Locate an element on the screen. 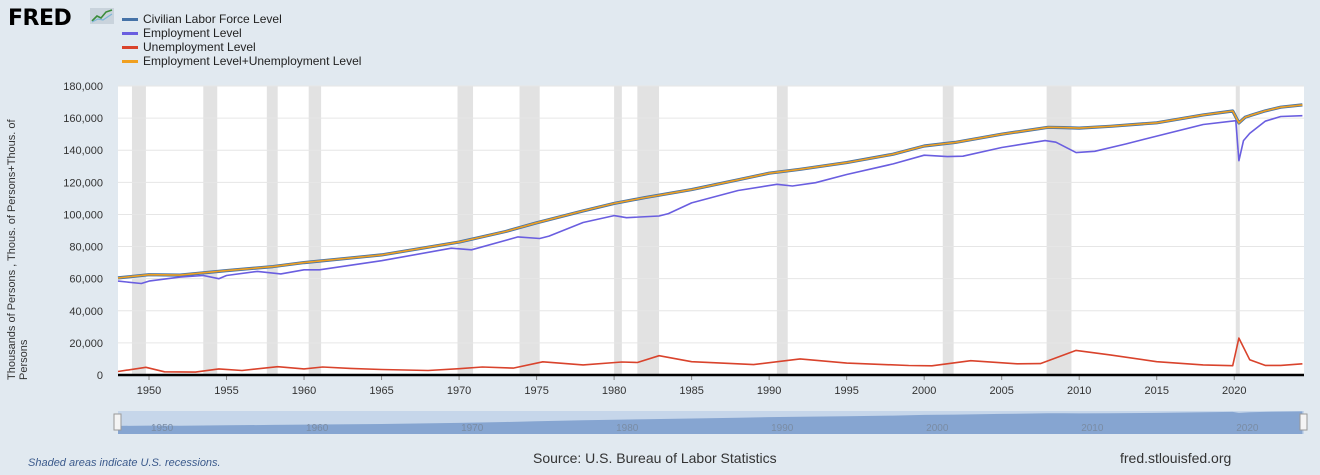 The height and width of the screenshot is (475, 1320). navigator-tick-label: 1950 is located at coordinates (162, 428).